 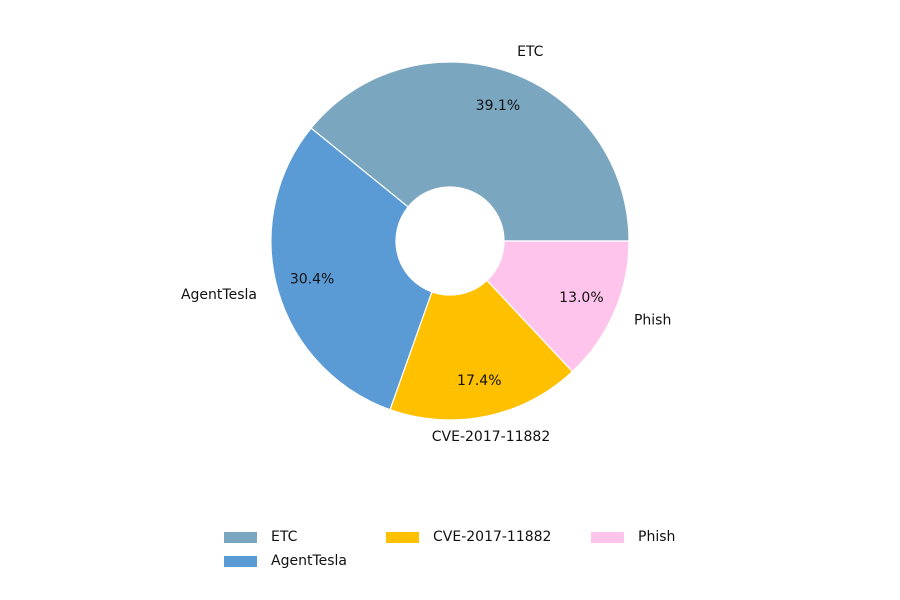 What do you see at coordinates (312, 280) in the screenshot?
I see `percent-label-agenttesla: 30.4%` at bounding box center [312, 280].